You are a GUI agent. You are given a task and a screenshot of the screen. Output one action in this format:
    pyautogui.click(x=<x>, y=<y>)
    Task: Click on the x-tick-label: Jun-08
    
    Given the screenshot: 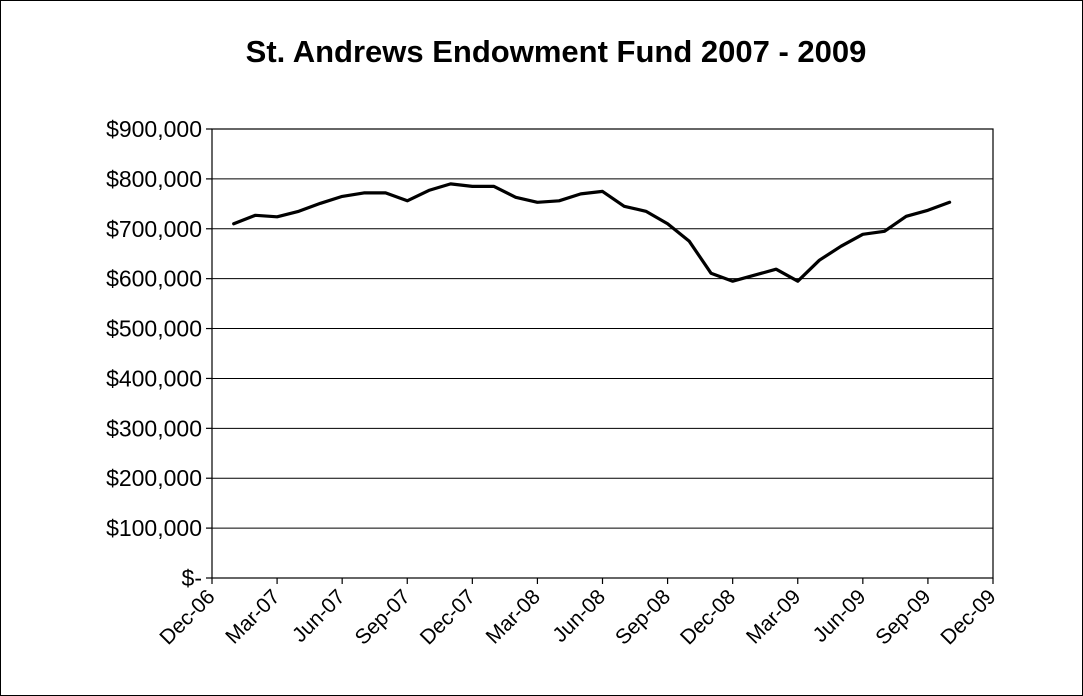 What is the action you would take?
    pyautogui.click(x=579, y=616)
    